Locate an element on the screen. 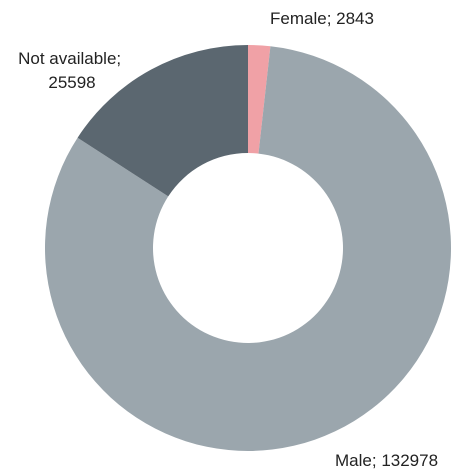 The height and width of the screenshot is (473, 462). label-category: Not available is located at coordinates (67, 58).